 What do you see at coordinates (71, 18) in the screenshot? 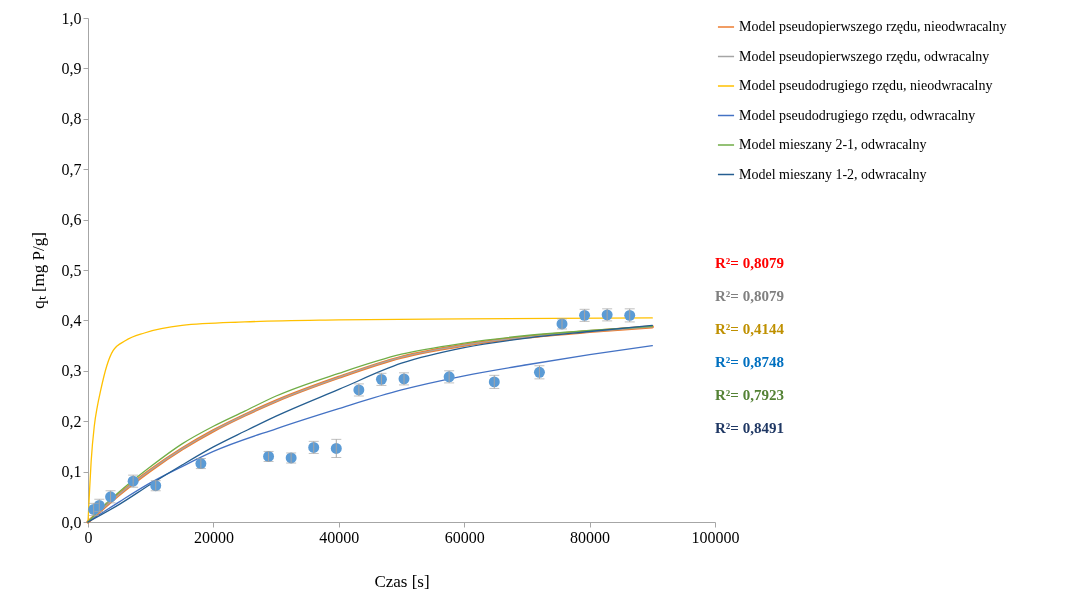
I see `y-tick-label: 1,0` at bounding box center [71, 18].